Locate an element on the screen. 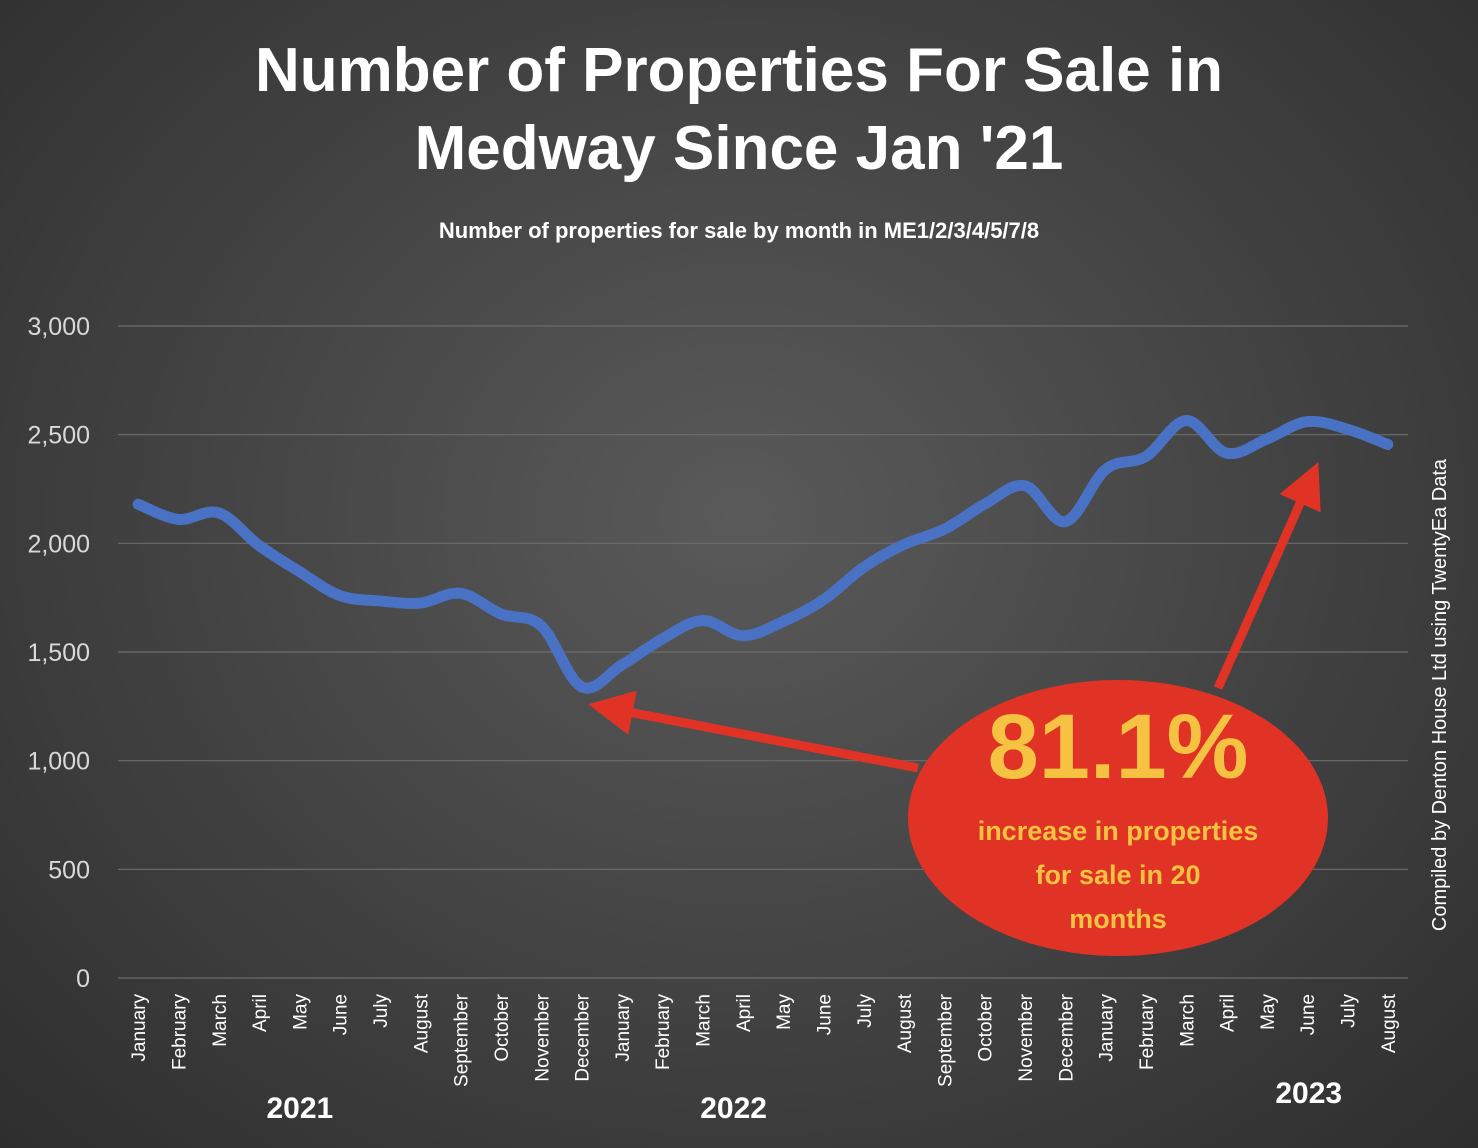 This screenshot has height=1148, width=1478. year-label: 2022 is located at coordinates (733, 1108).